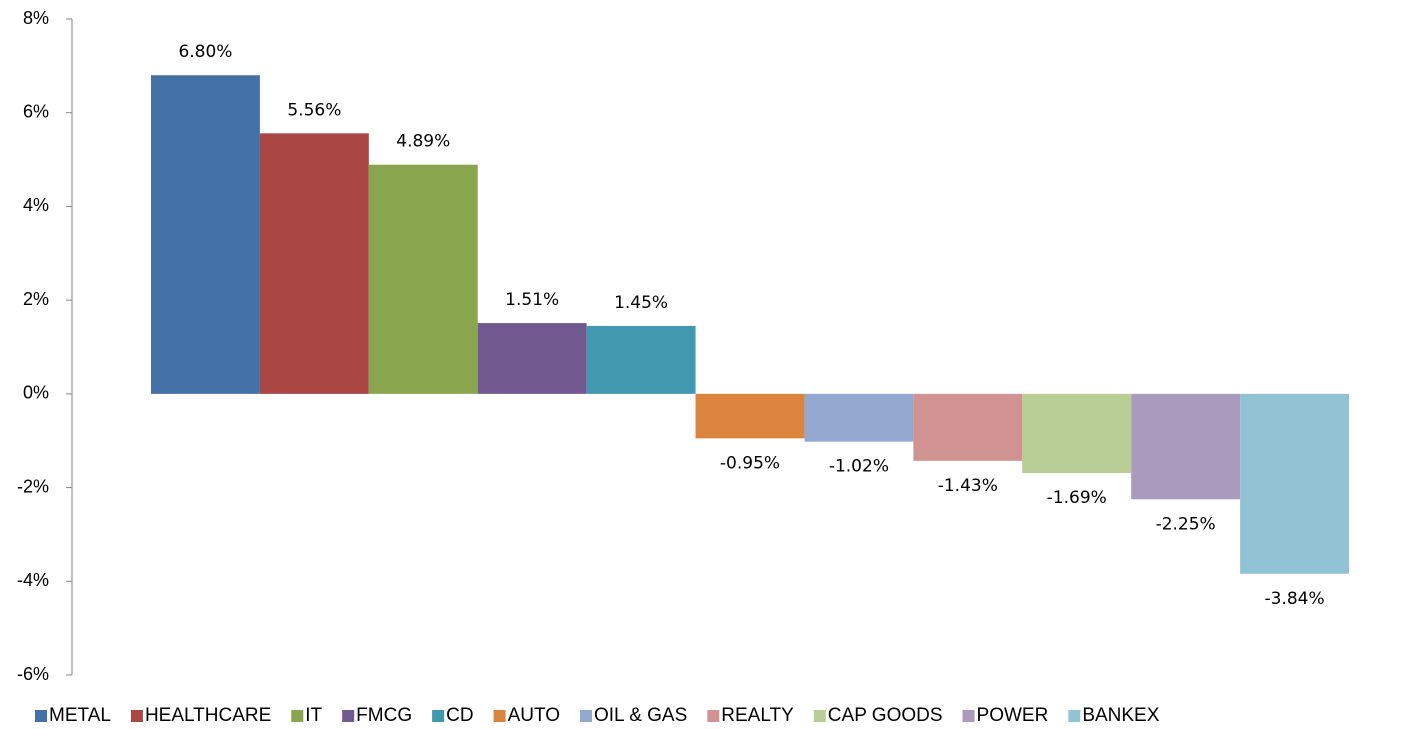  I want to click on legend-label: BANKEX, so click(1120, 715).